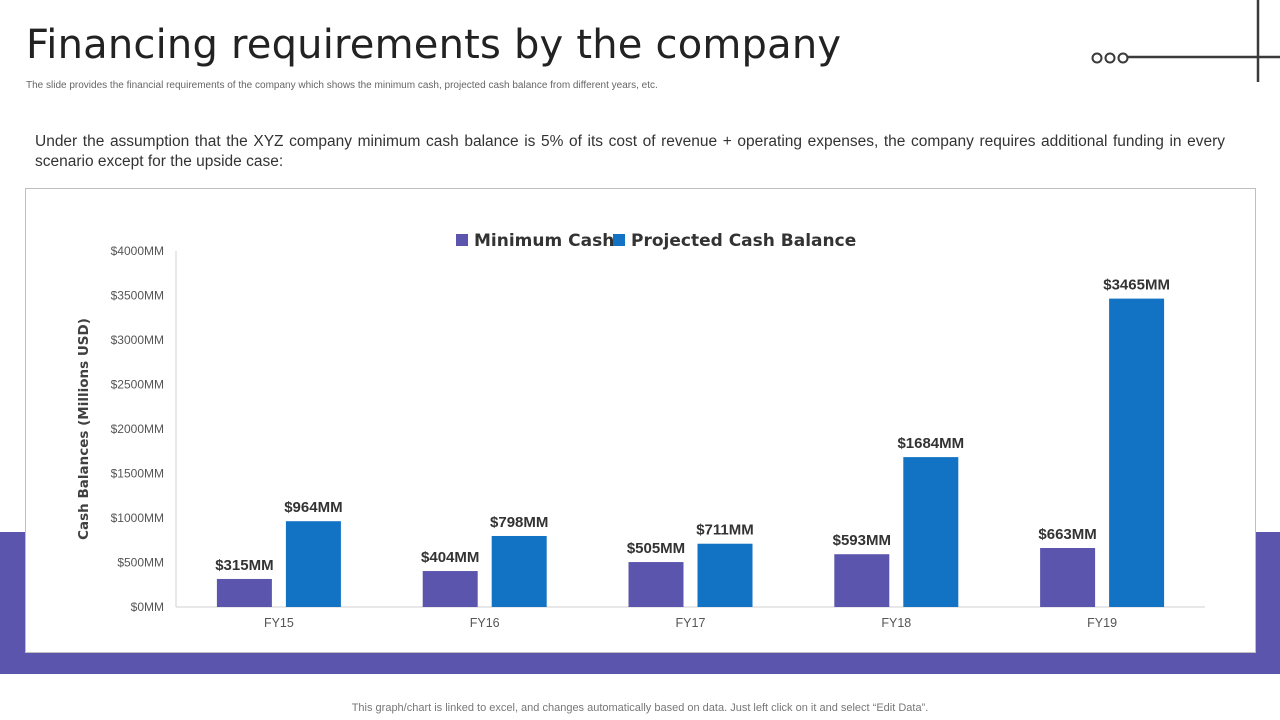 The width and height of the screenshot is (1280, 720). I want to click on legend-label-minimum-cash: Minimum Cash, so click(544, 241).